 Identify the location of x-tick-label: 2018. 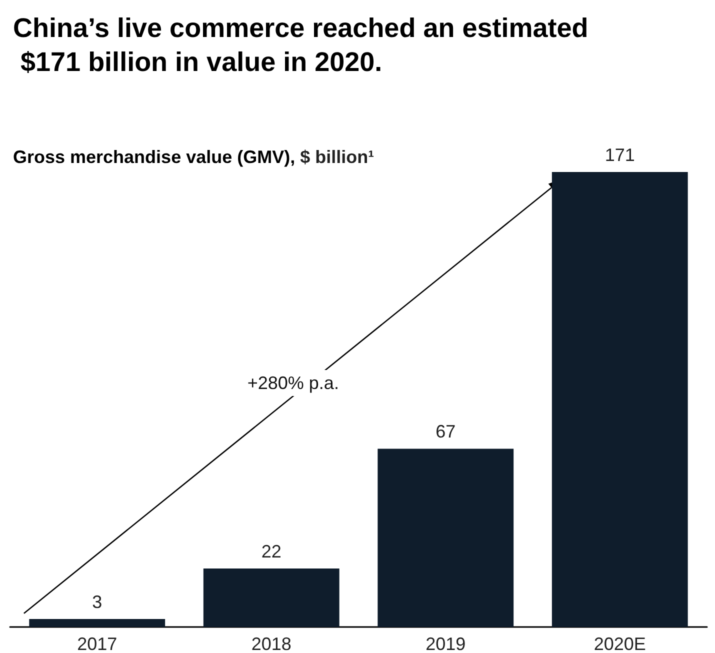
(271, 643).